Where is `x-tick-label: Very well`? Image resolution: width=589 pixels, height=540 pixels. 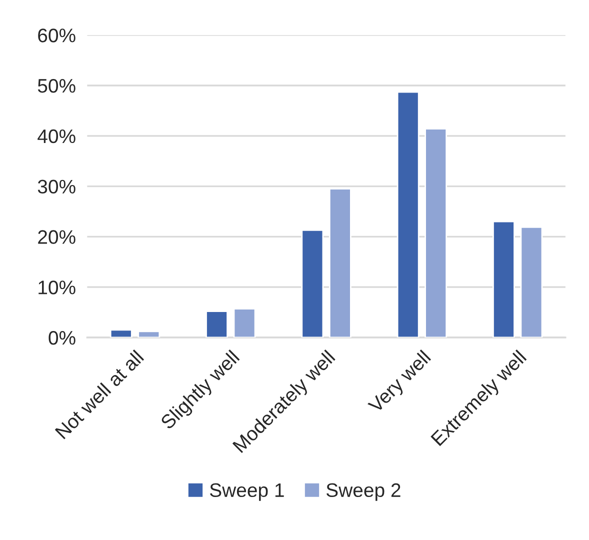
x-tick-label: Very well is located at coordinates (400, 383).